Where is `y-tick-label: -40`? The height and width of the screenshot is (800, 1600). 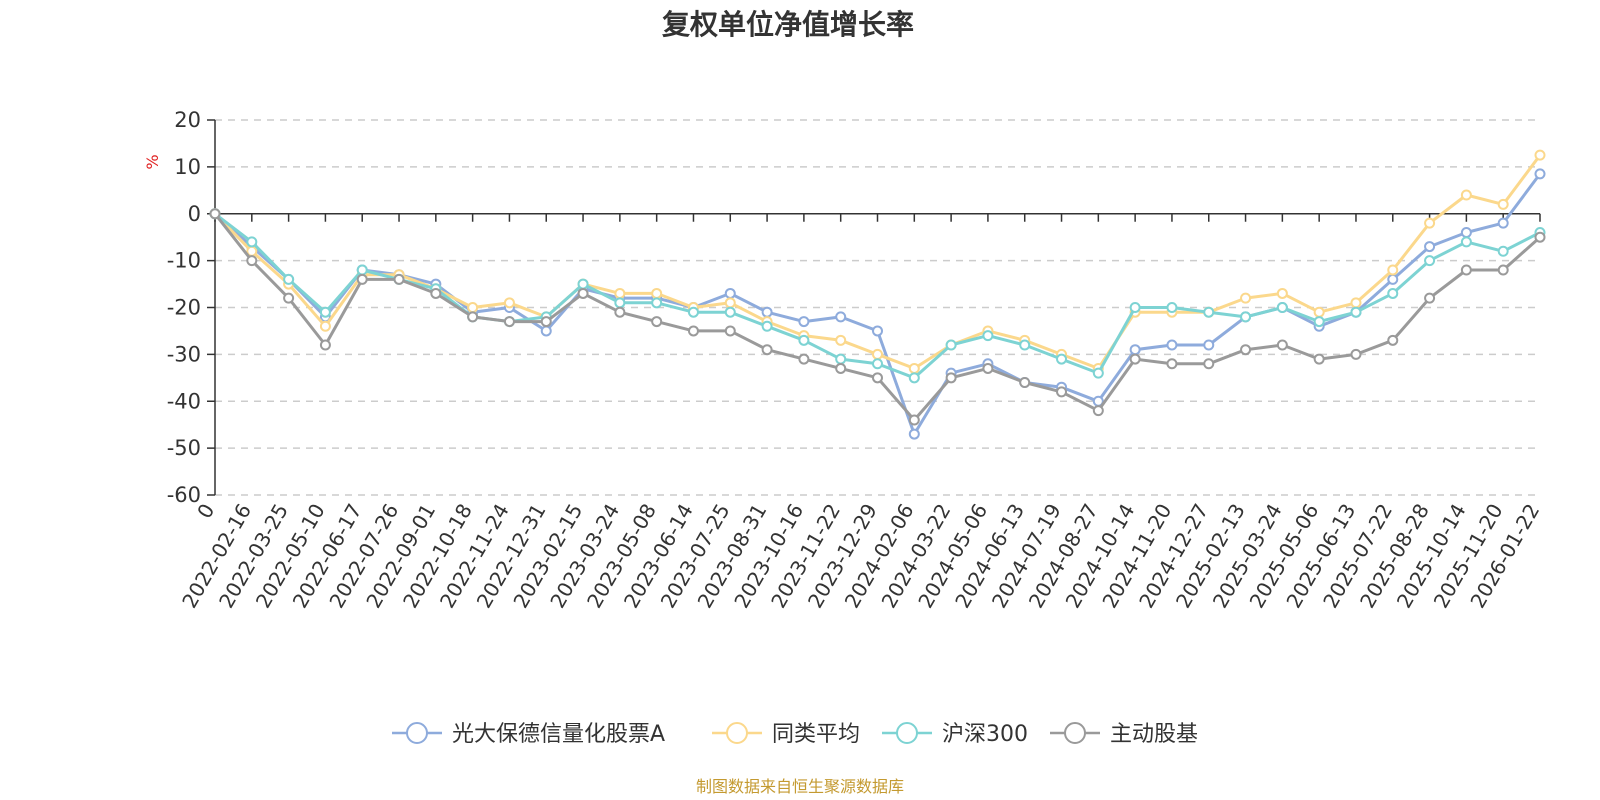 y-tick-label: -40 is located at coordinates (184, 401).